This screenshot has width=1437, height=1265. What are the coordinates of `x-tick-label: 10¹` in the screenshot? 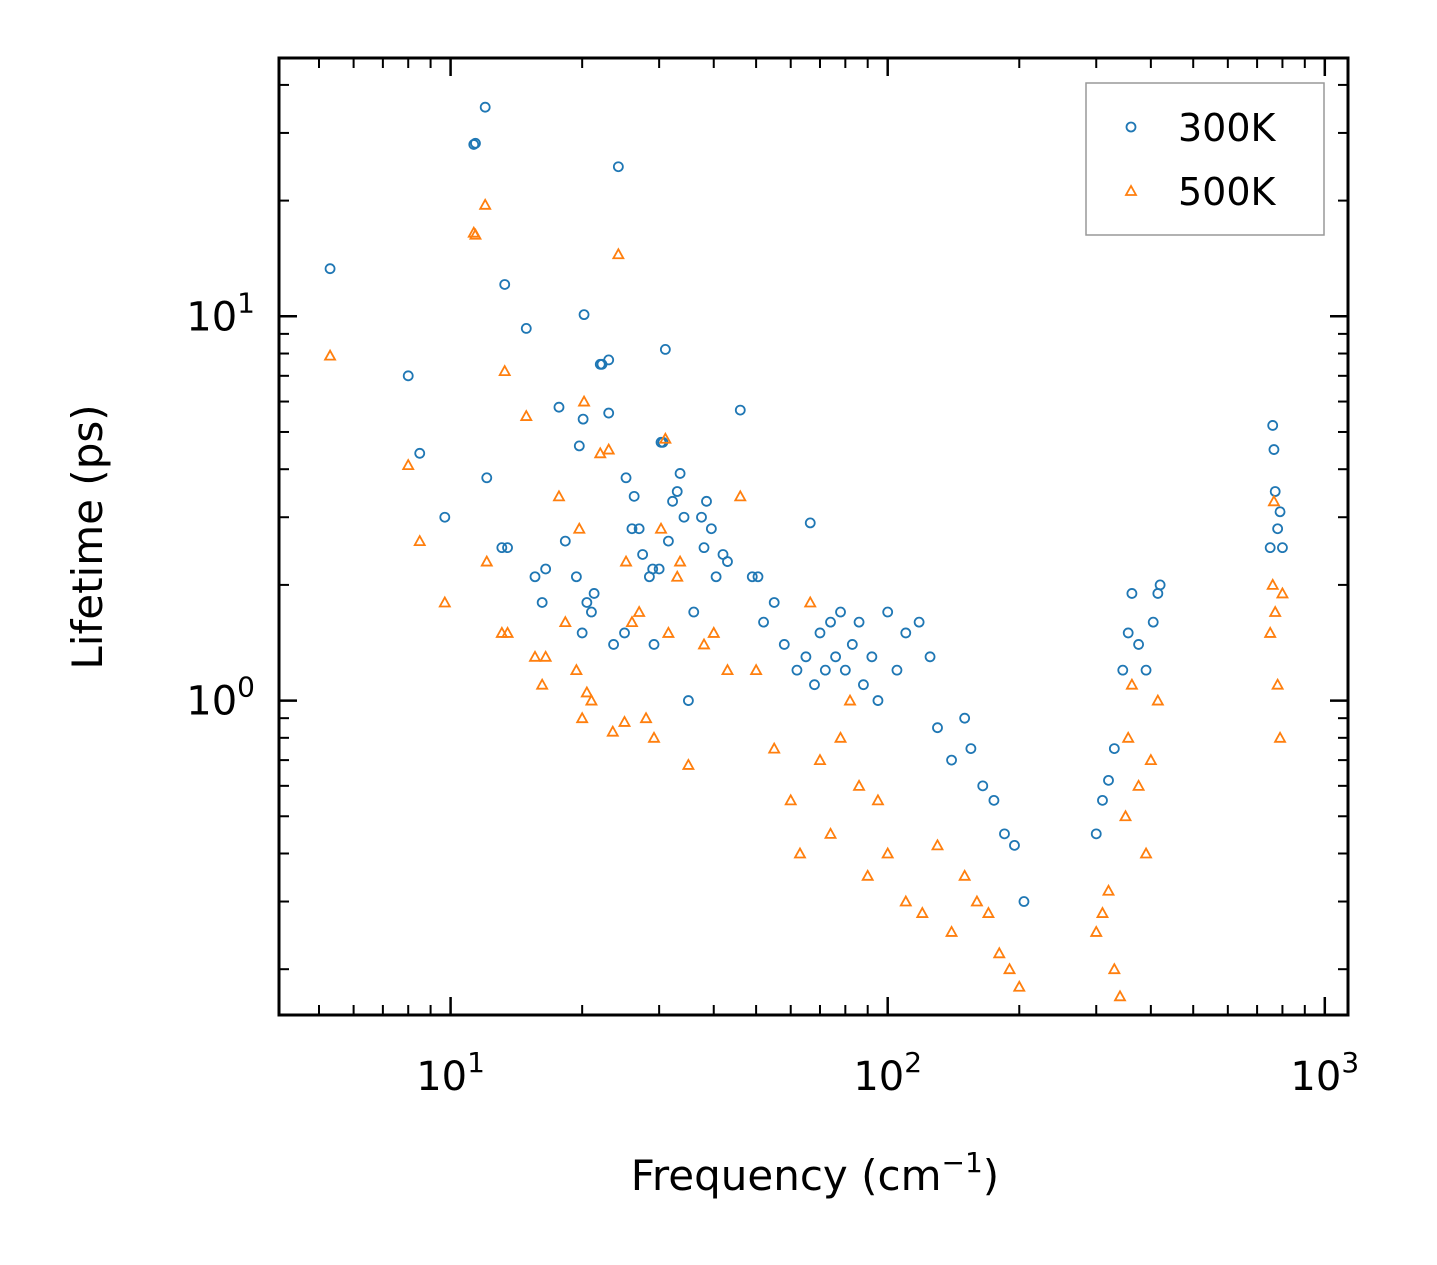 It's located at (450, 1073).